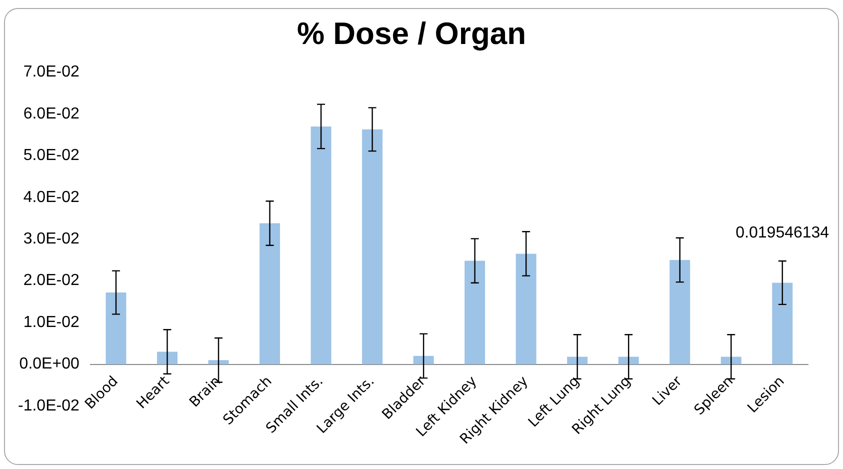 Image resolution: width=843 pixels, height=469 pixels. Describe the element at coordinates (51, 155) in the screenshot. I see `y-tick-label: 5.0E-02` at that location.